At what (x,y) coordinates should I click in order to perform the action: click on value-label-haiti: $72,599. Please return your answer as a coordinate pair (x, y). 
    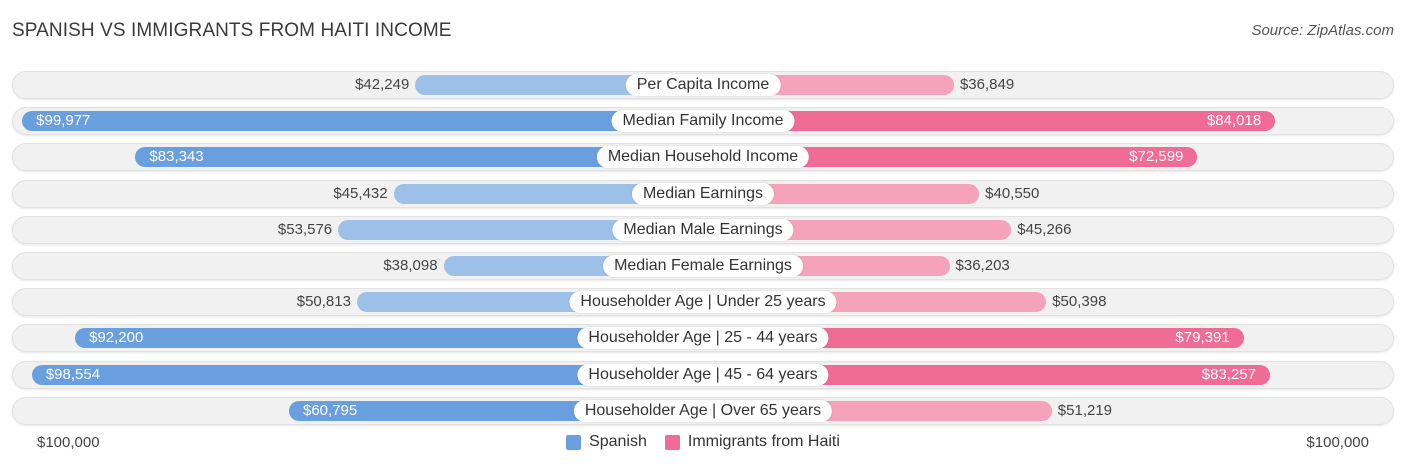
    Looking at the image, I should click on (1156, 157).